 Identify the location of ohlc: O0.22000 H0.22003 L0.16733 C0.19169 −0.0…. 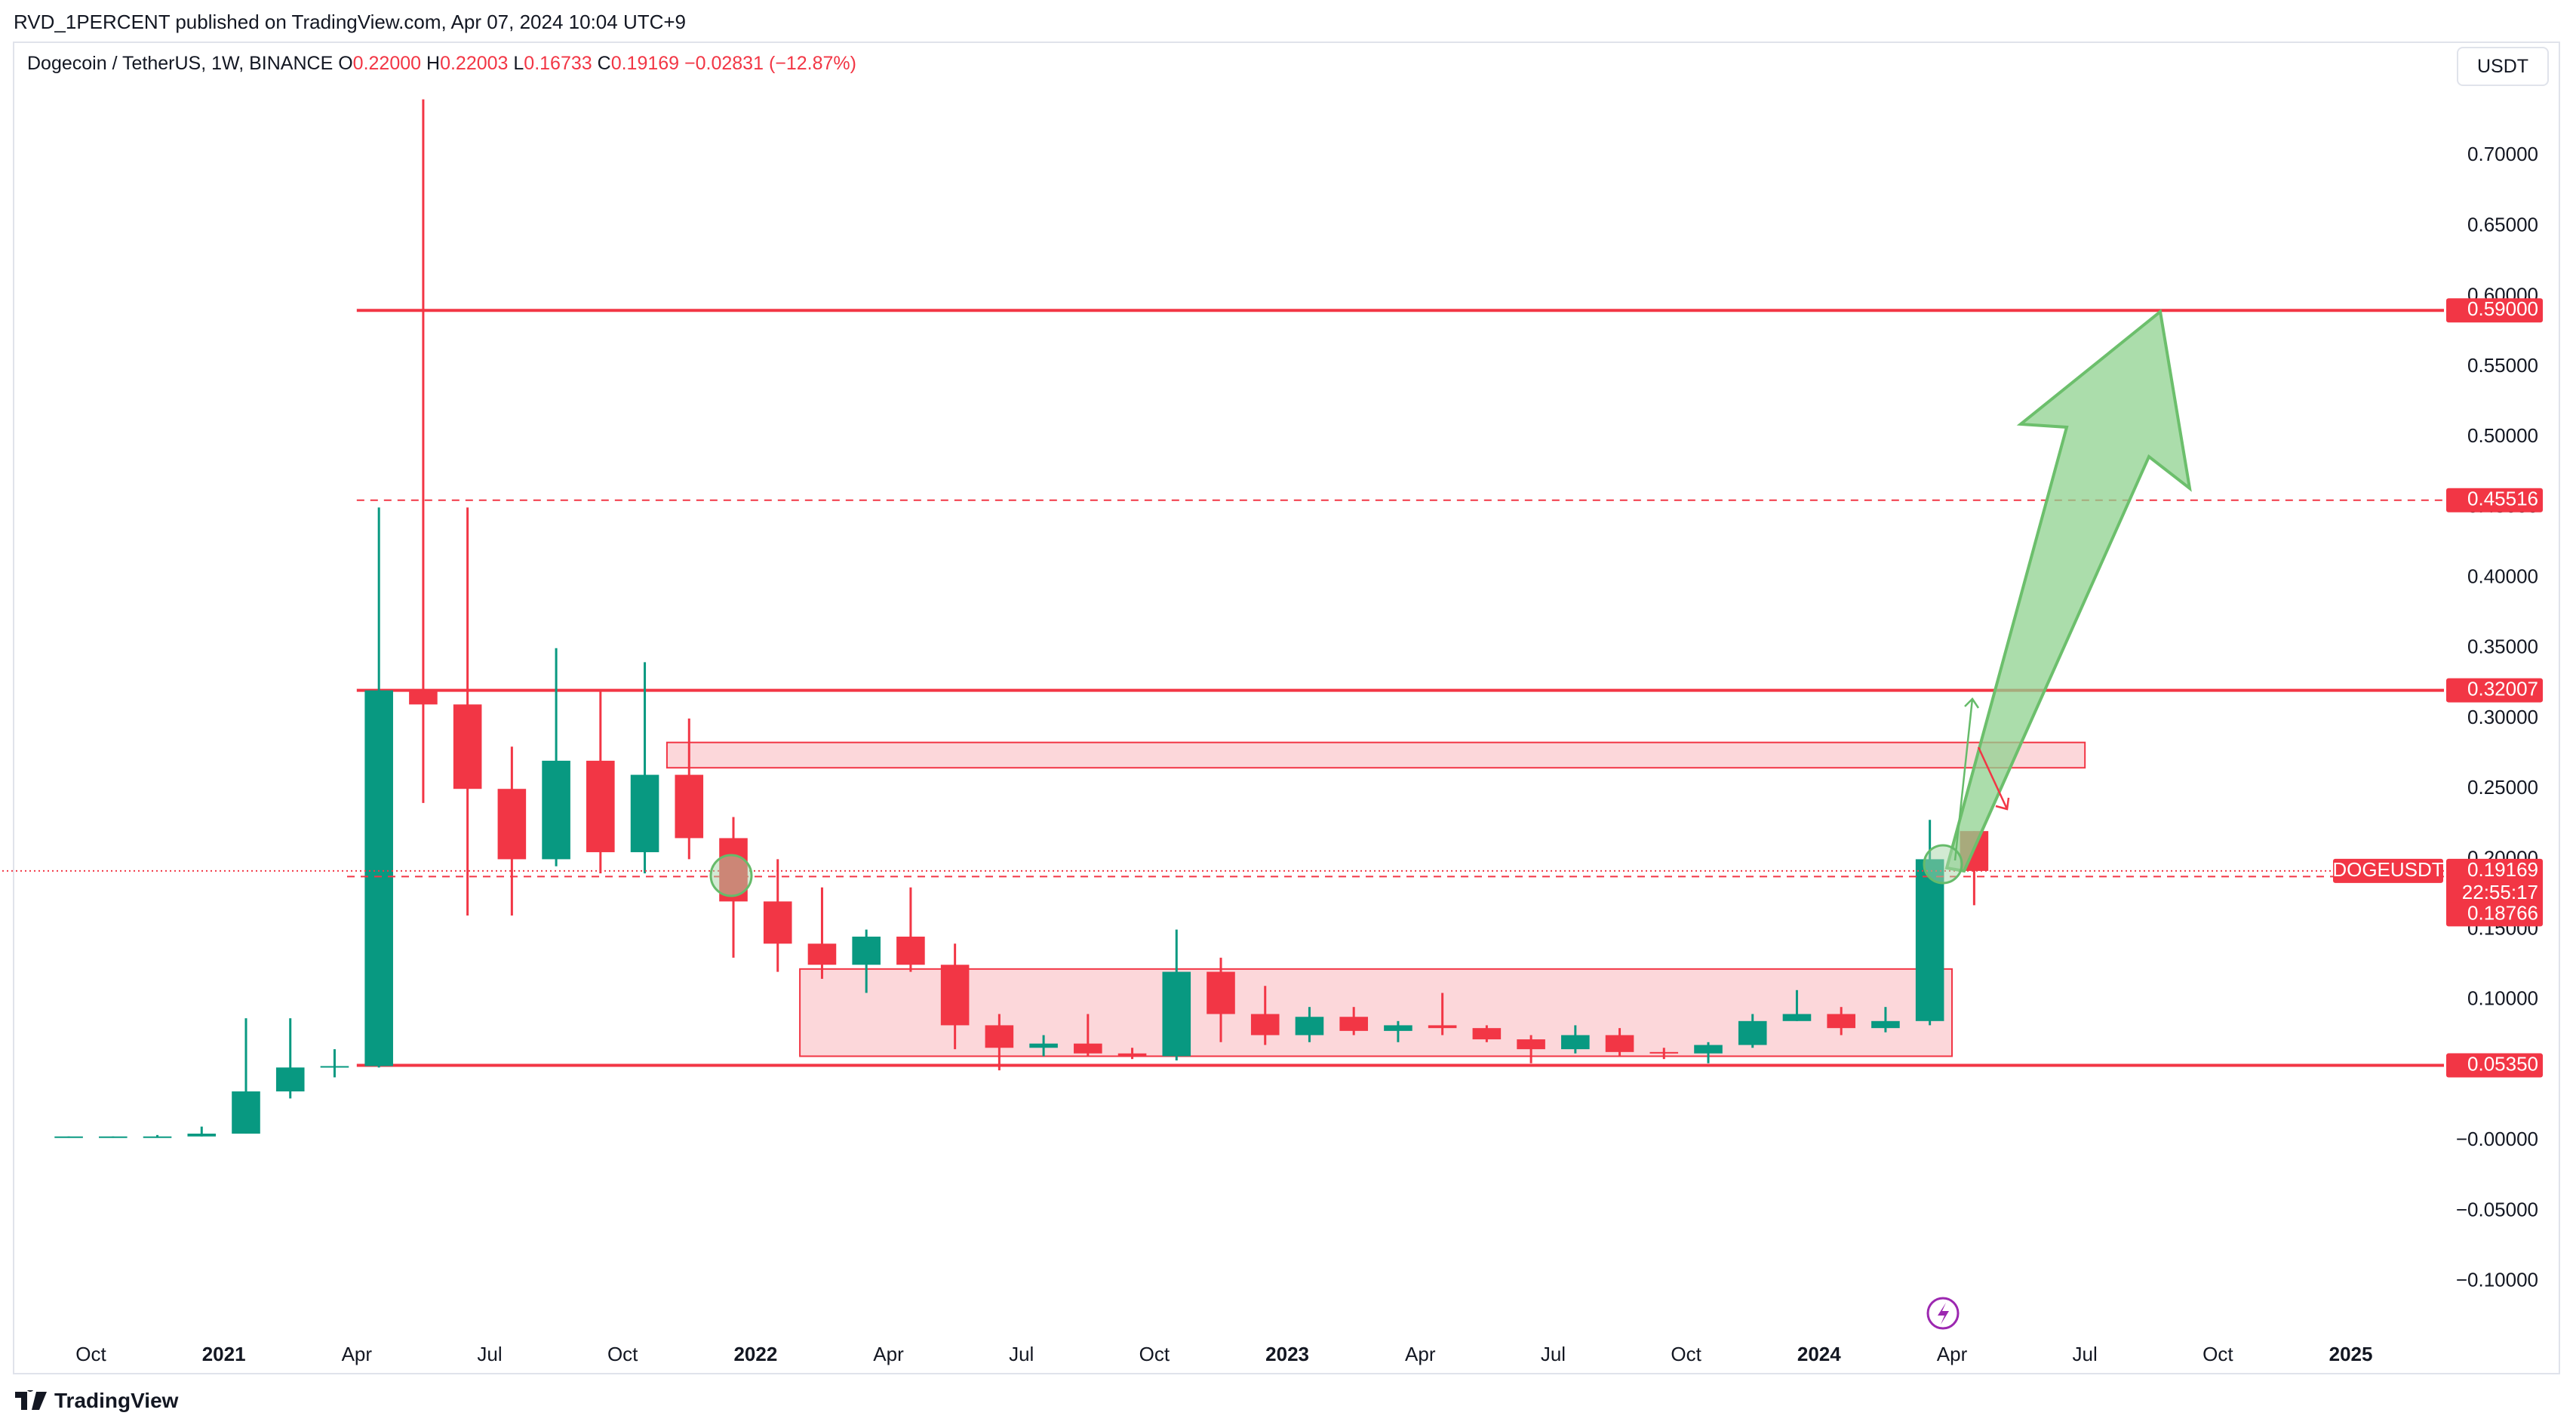
(597, 63).